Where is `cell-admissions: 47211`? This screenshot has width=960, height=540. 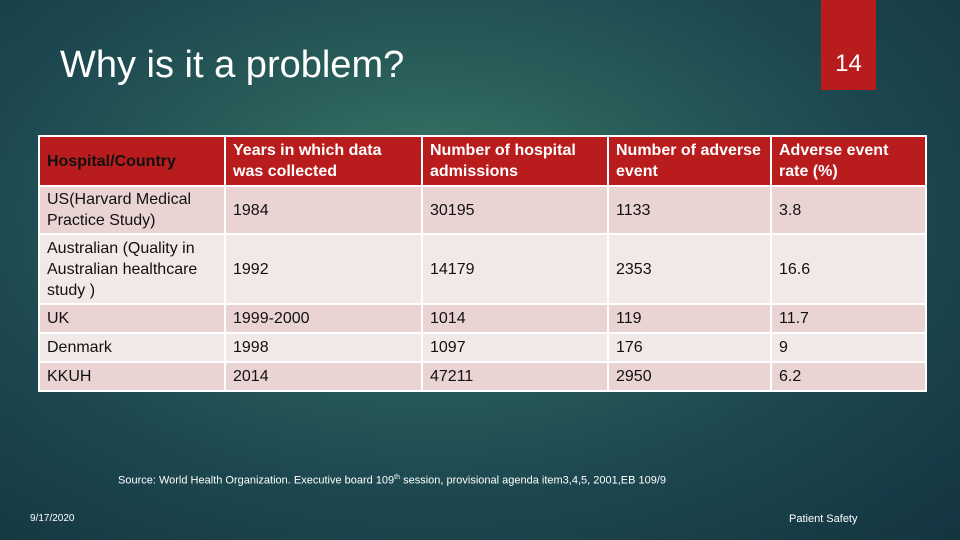
cell-admissions: 47211 is located at coordinates (515, 376).